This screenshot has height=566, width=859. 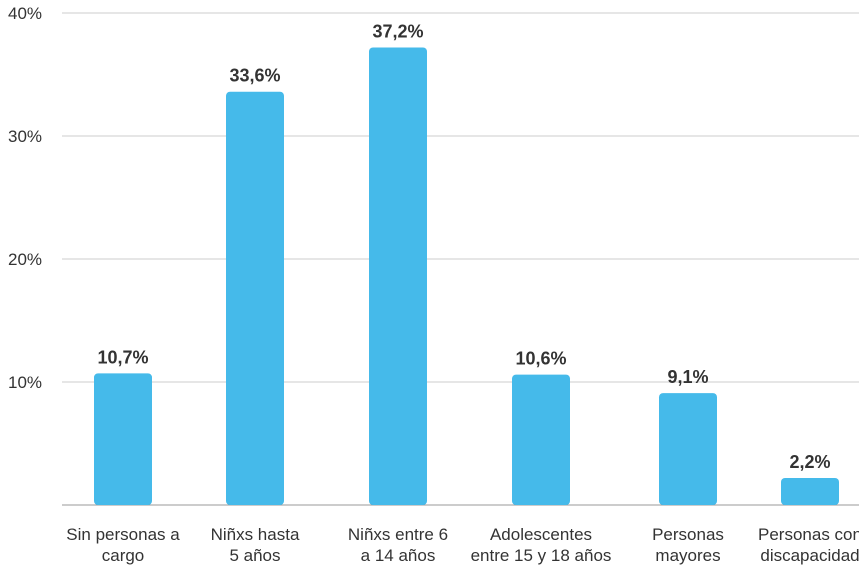 What do you see at coordinates (398, 555) in the screenshot?
I see `category-label-line: a 14 años` at bounding box center [398, 555].